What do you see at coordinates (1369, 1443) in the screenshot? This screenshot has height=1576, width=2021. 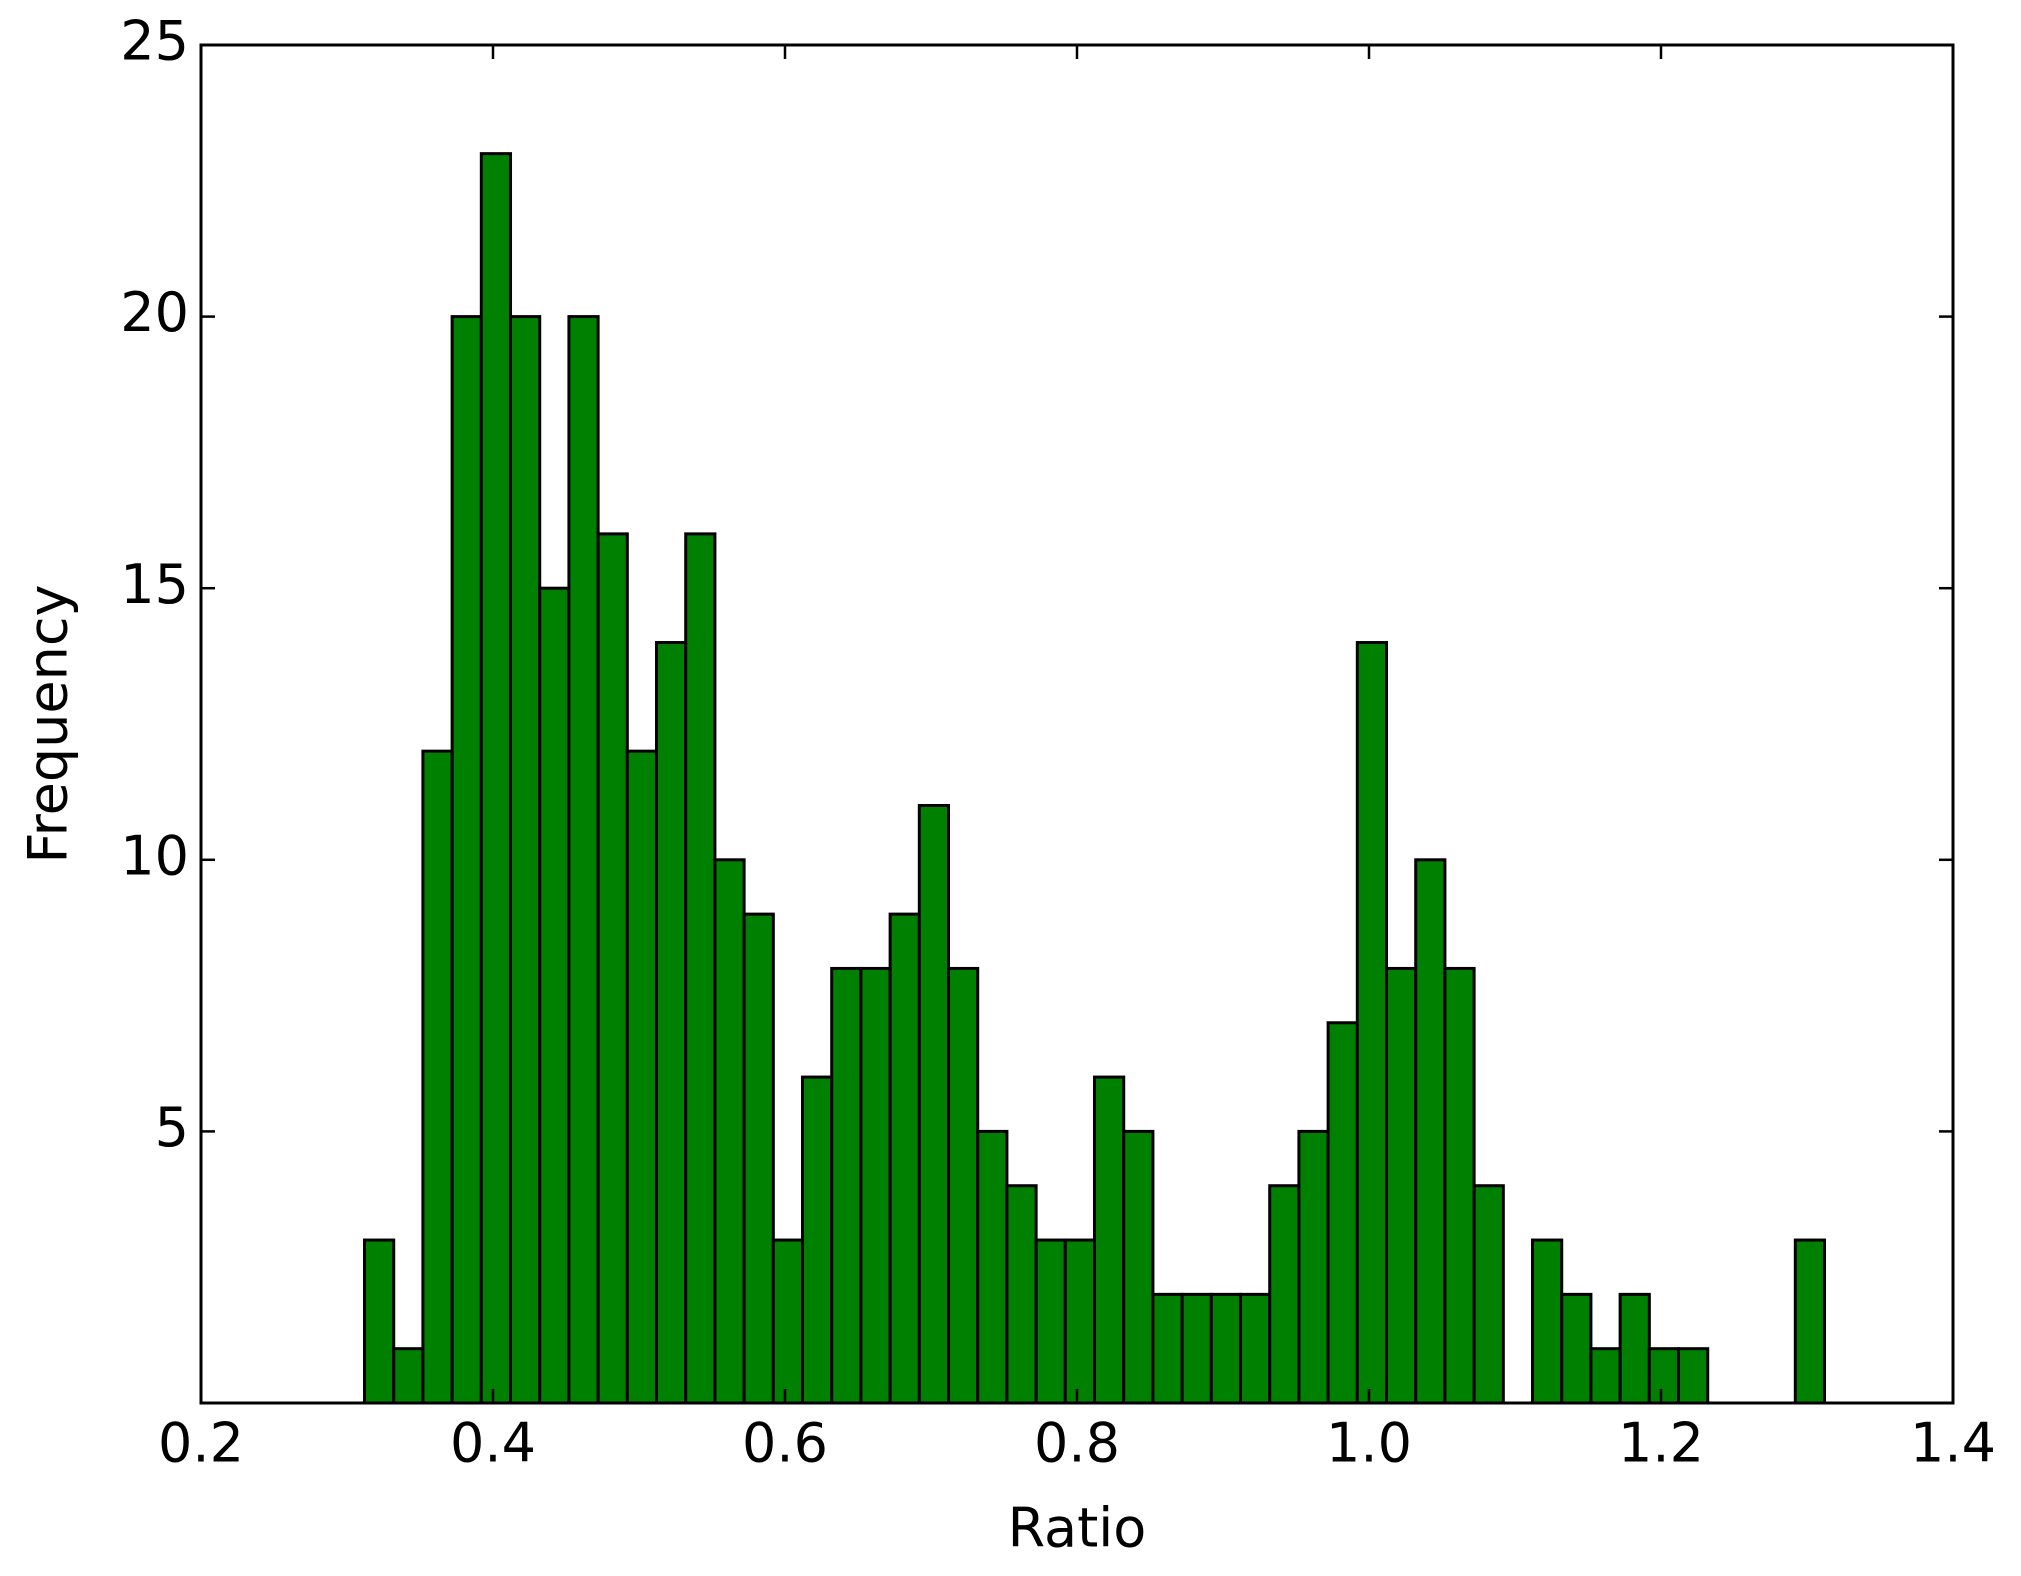 I see `x-tick-label: 1.0` at bounding box center [1369, 1443].